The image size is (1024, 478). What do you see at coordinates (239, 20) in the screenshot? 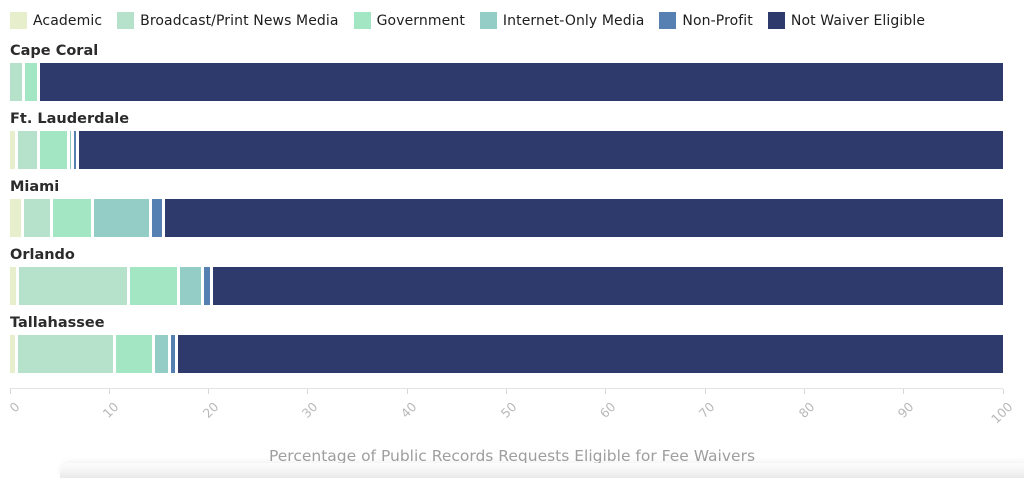
I see `legend-label: Broadcast/Print News Media` at bounding box center [239, 20].